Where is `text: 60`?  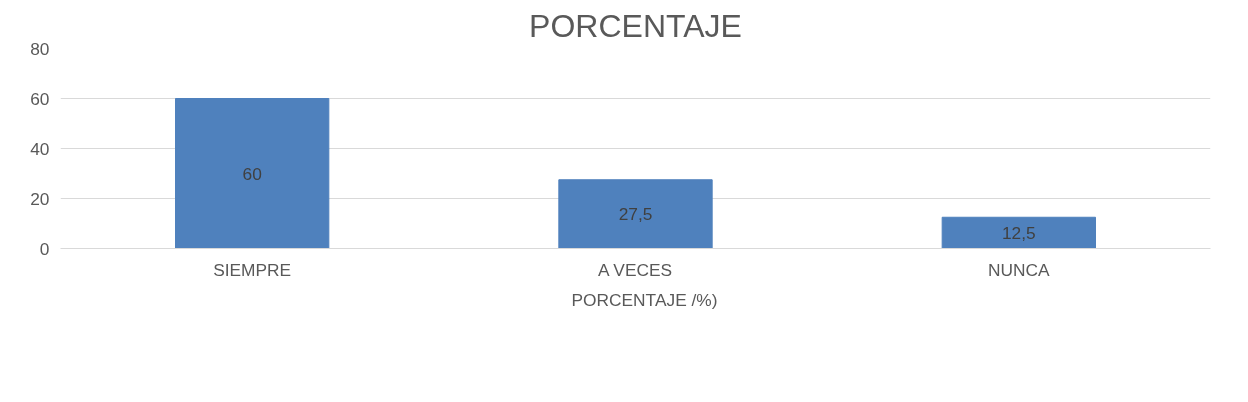
text: 60 is located at coordinates (252, 173).